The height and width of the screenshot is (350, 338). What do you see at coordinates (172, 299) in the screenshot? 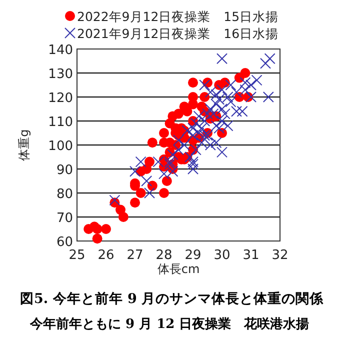
I see `text: 図5. 今年と前年 9 月のサンマ体長と体重の関係` at bounding box center [172, 299].